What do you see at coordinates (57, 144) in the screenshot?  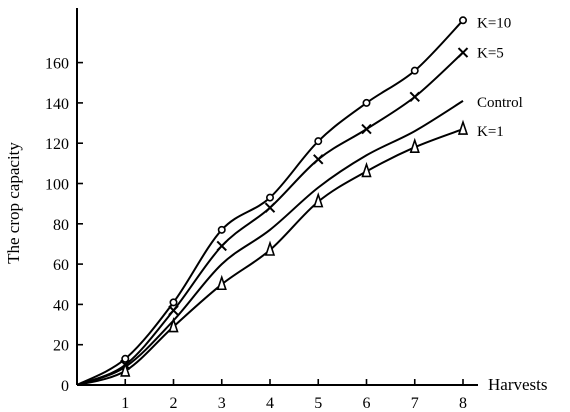 I see `y-tick-label: 120` at bounding box center [57, 144].